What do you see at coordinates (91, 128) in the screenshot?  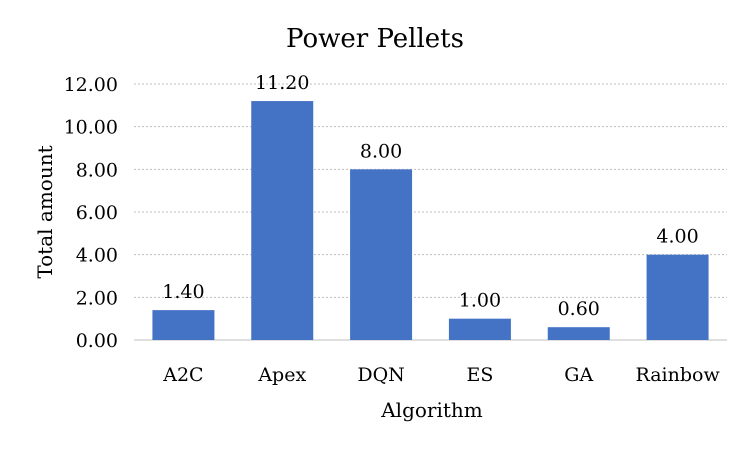 I see `y-tick-label: 10.00` at bounding box center [91, 128].